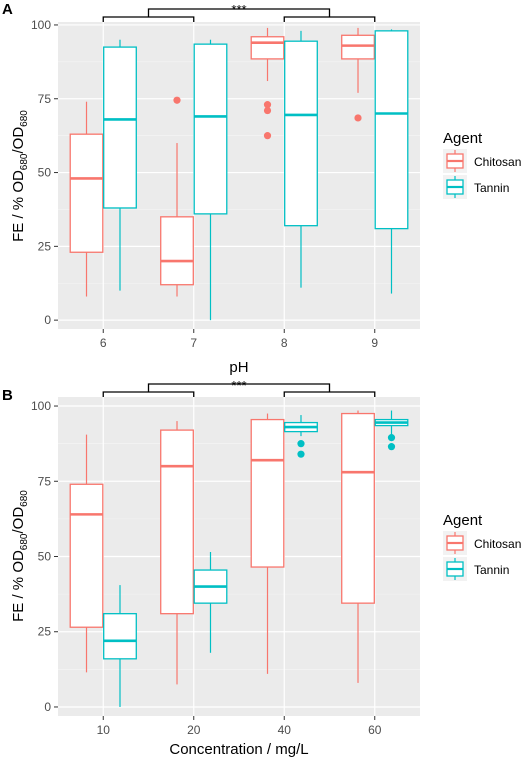  What do you see at coordinates (104, 730) in the screenshot?
I see `x-tick-label: 10` at bounding box center [104, 730].